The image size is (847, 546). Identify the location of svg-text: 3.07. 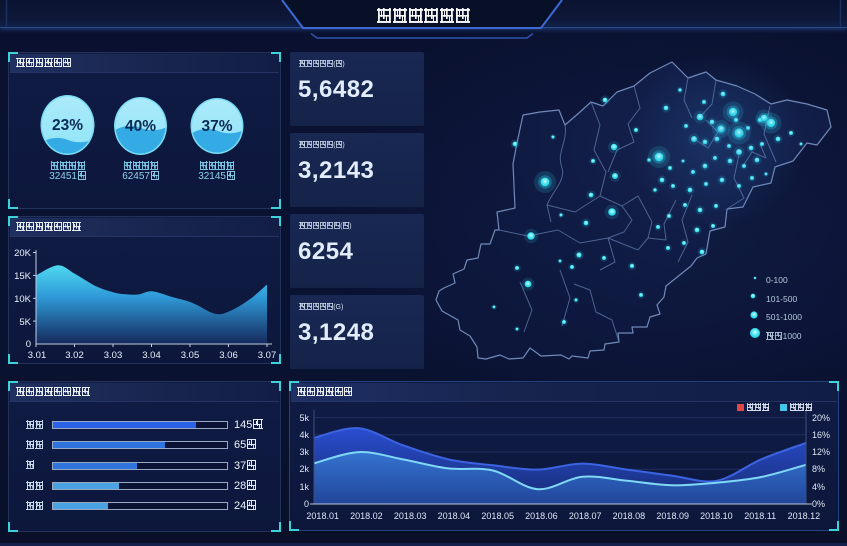
(267, 355).